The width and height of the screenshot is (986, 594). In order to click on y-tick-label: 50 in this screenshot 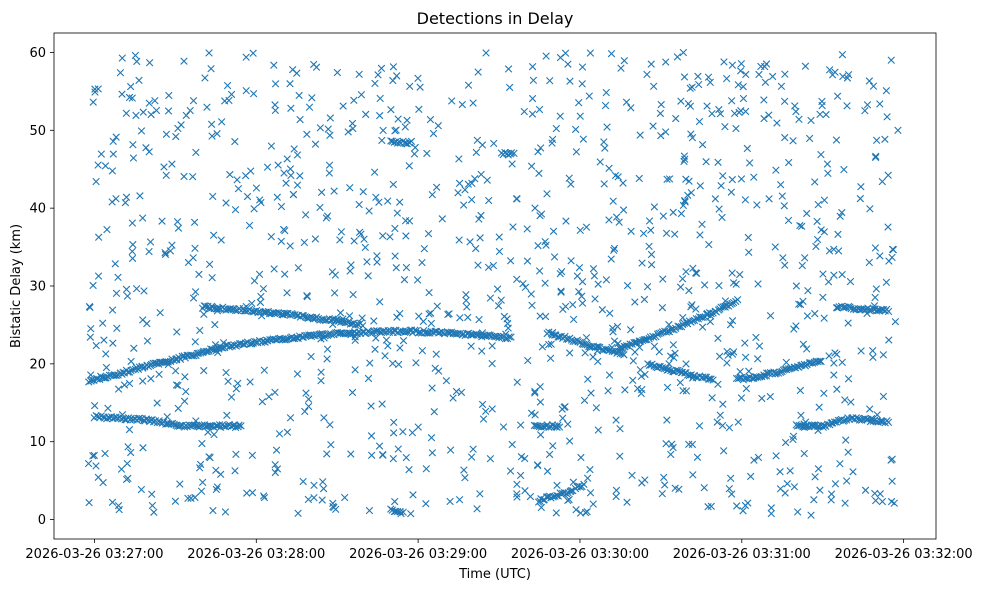, I will do `click(37, 131)`.